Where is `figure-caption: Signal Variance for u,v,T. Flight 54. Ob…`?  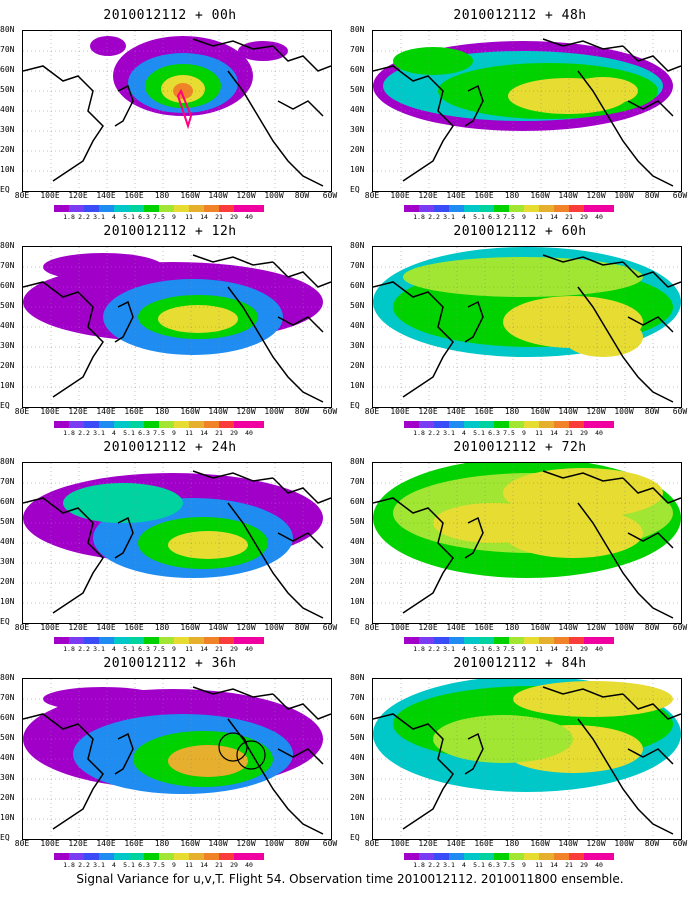 figure-caption: Signal Variance for u,v,T. Flight 54. Ob… is located at coordinates (350, 879).